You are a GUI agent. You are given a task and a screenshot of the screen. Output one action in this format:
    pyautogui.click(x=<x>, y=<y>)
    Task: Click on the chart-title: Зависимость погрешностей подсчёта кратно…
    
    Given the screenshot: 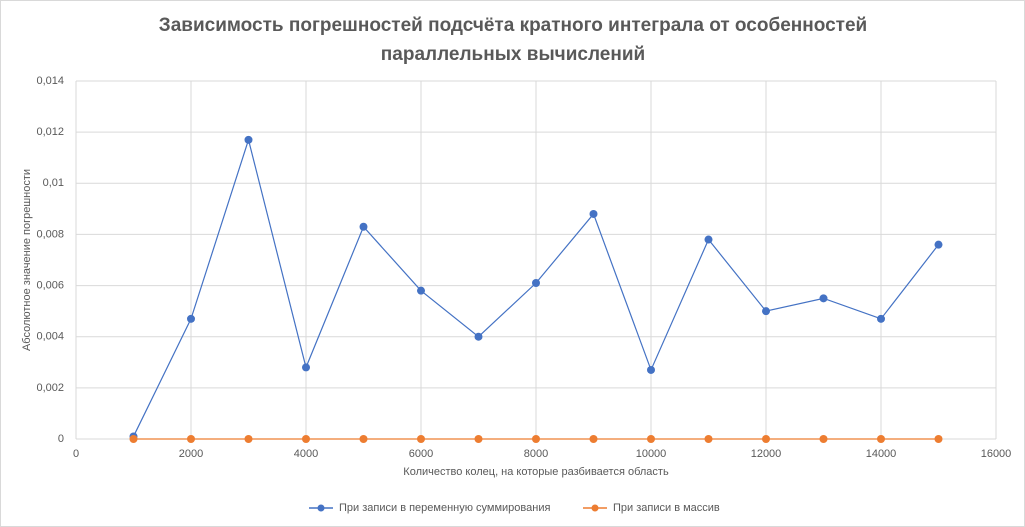 What is the action you would take?
    pyautogui.click(x=513, y=40)
    